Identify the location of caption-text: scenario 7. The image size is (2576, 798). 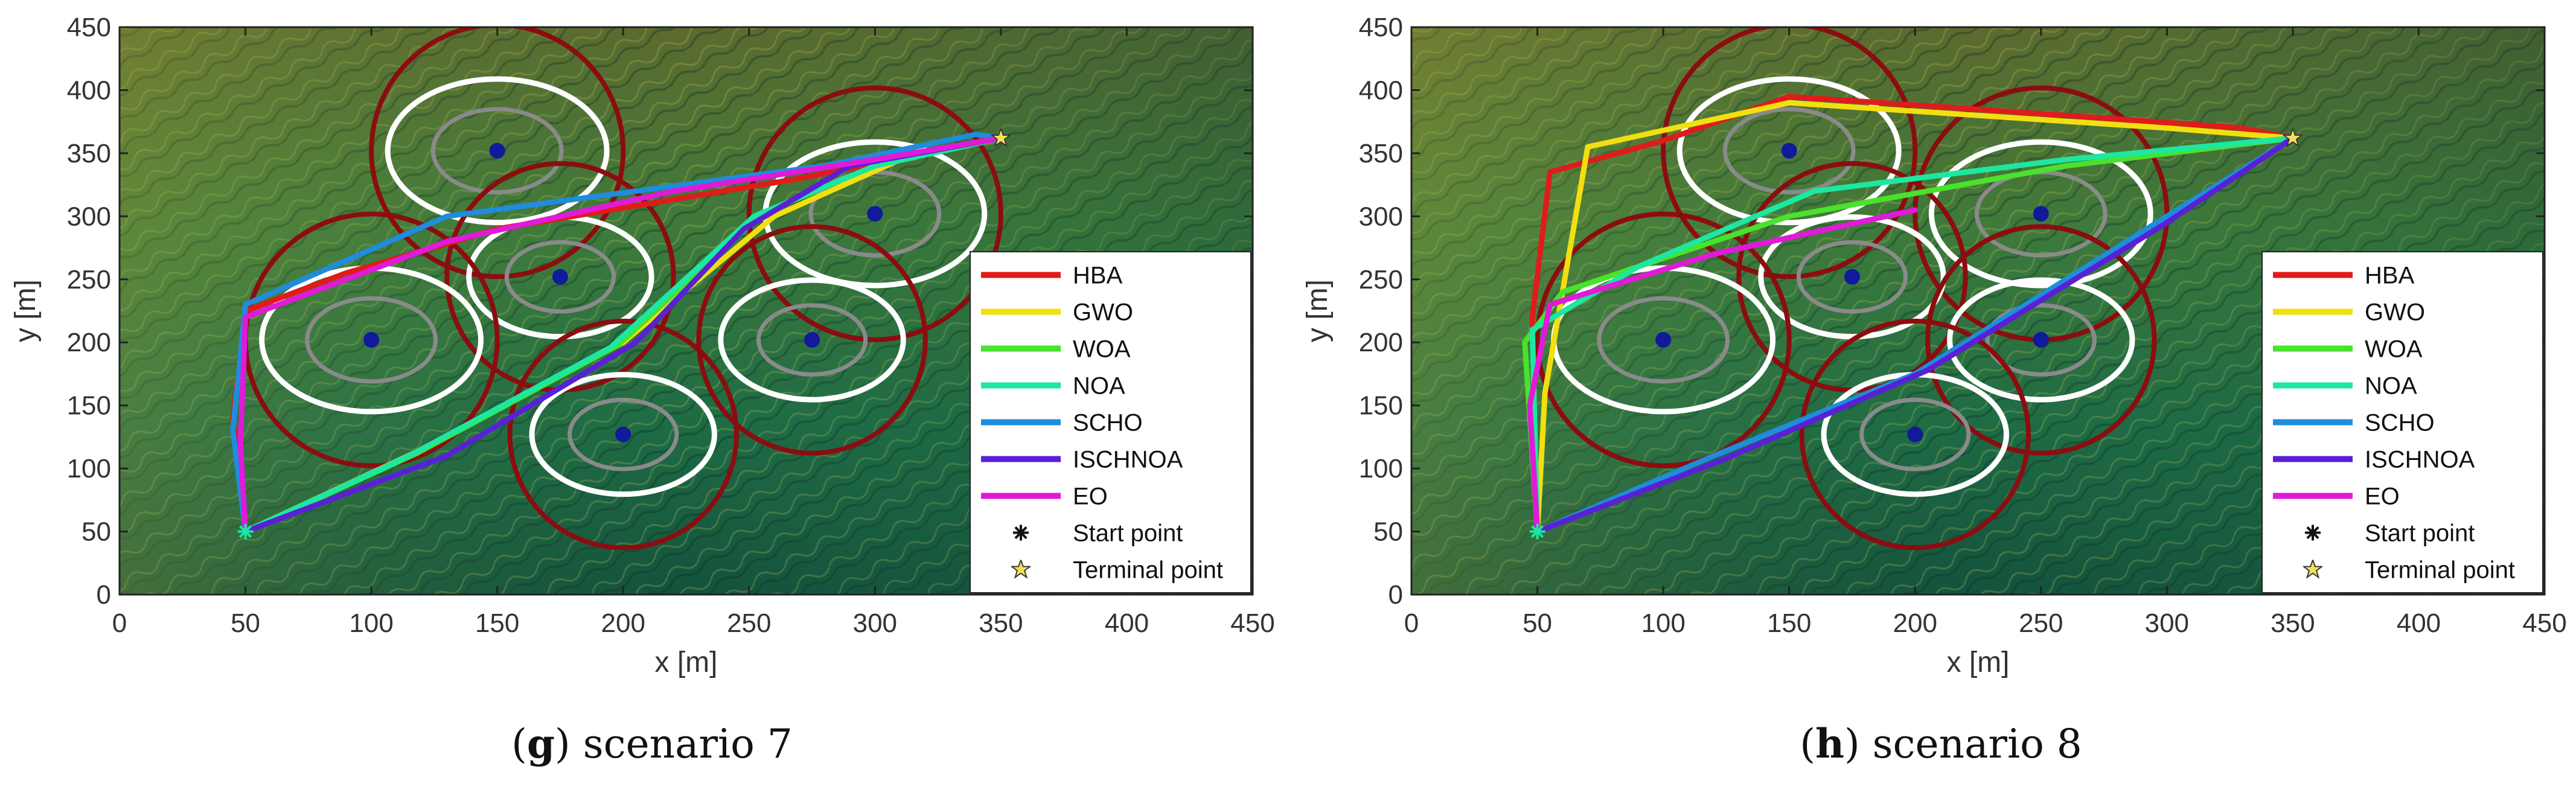
(688, 744).